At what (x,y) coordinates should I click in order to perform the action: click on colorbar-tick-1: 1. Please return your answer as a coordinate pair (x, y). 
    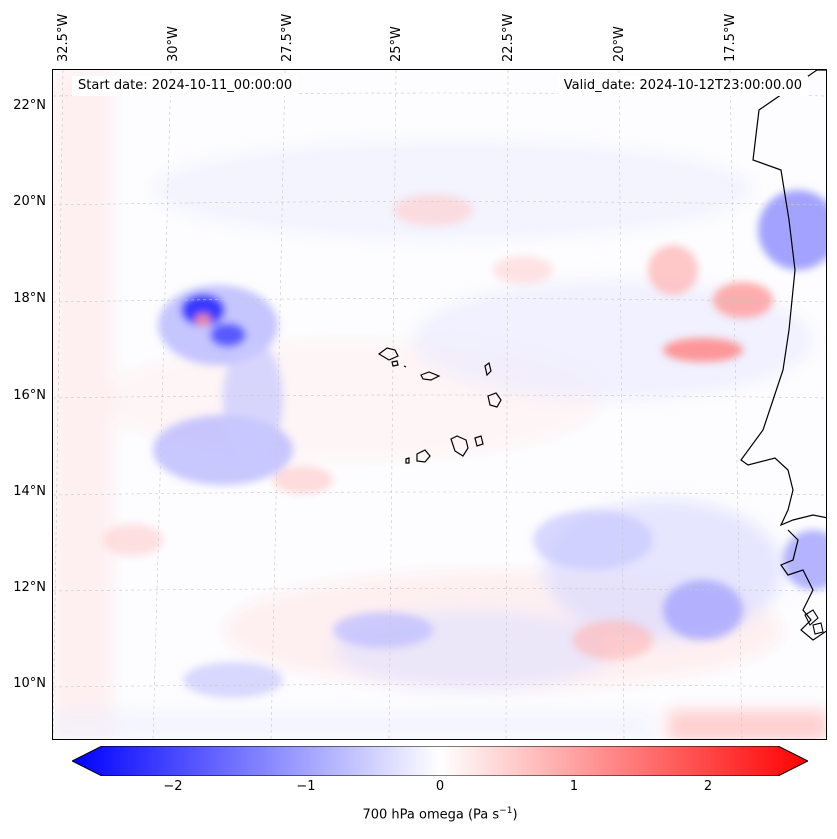
    Looking at the image, I should click on (574, 786).